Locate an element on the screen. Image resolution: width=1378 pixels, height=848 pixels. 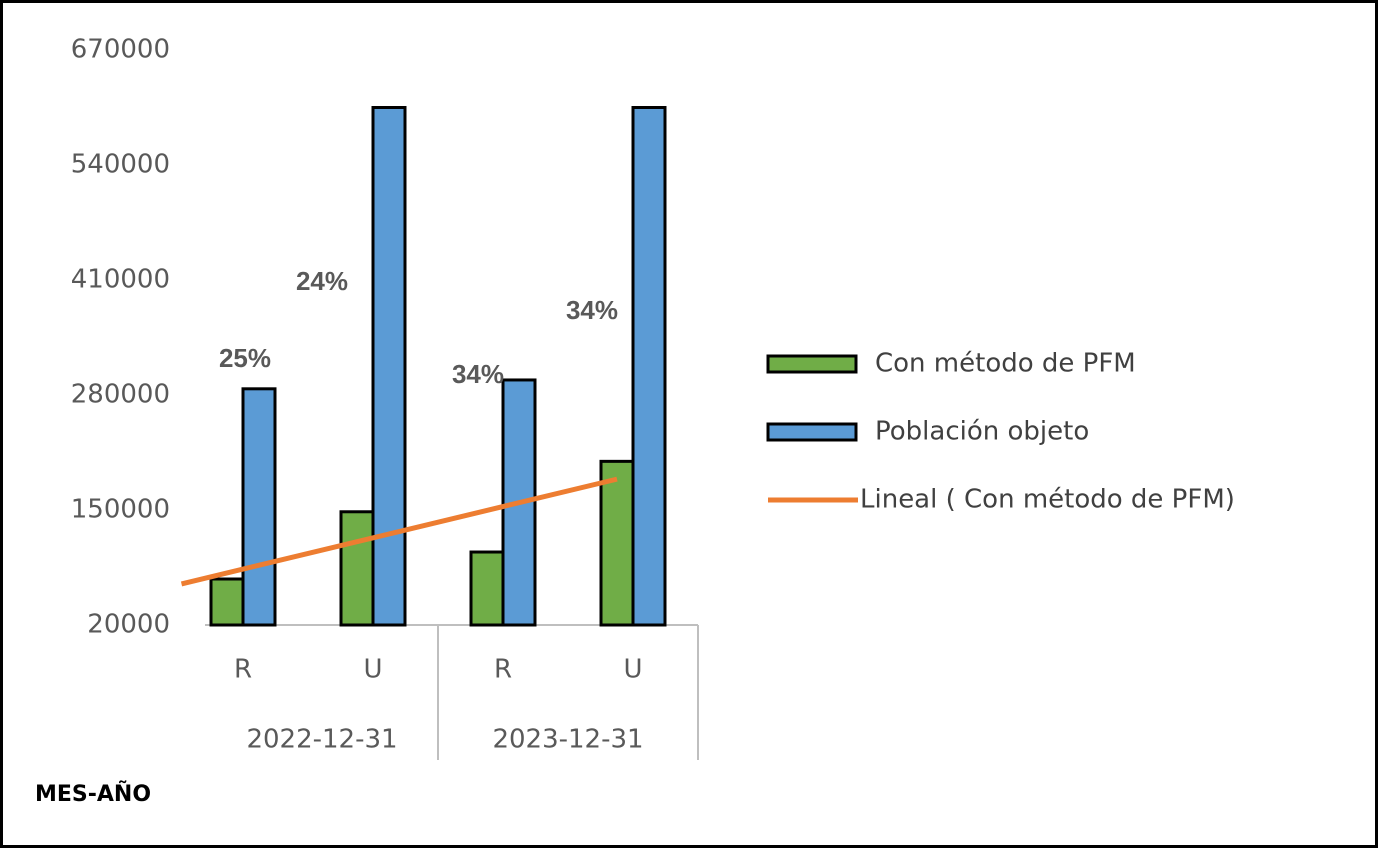
y-tick-label: 670000 is located at coordinates (120, 50).